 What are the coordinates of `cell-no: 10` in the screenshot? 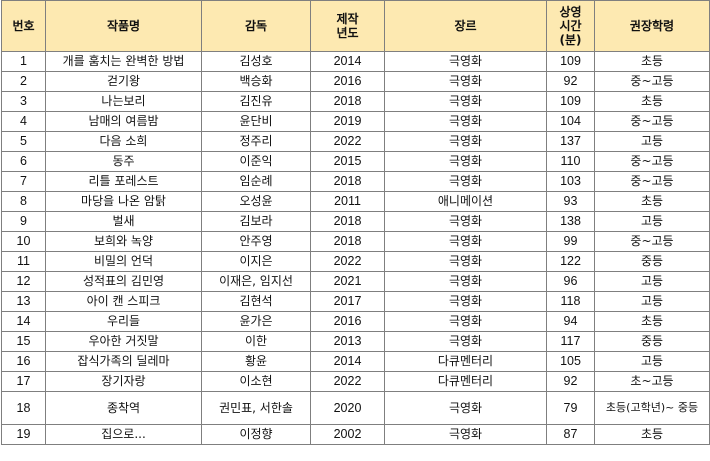 It's located at (23, 241).